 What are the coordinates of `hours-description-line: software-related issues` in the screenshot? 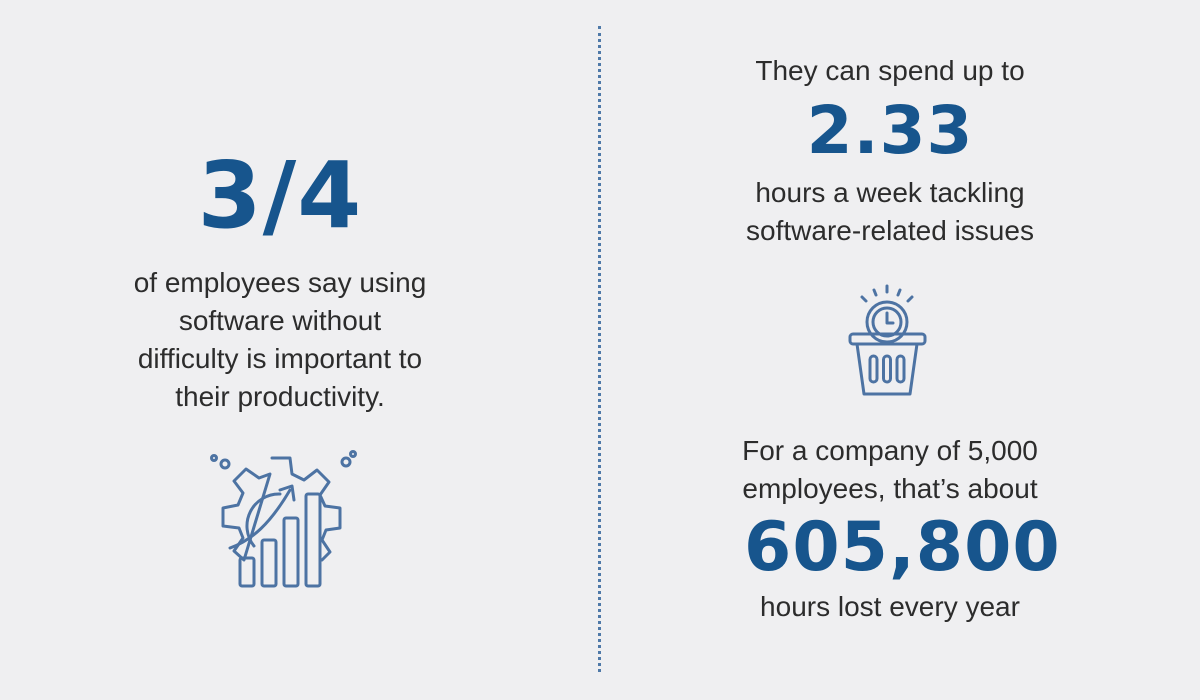 It's located at (890, 230).